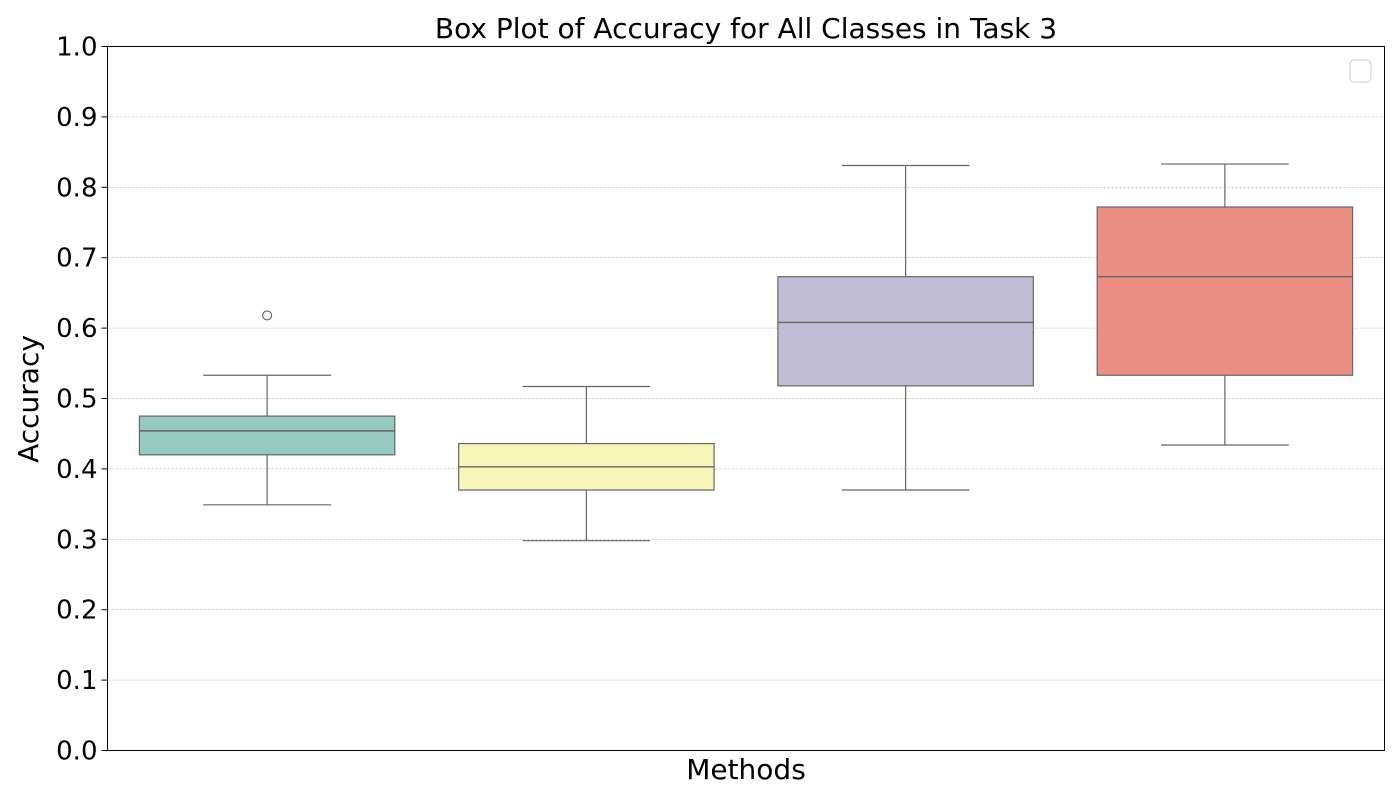 This screenshot has width=1400, height=800. What do you see at coordinates (76, 329) in the screenshot?
I see `y-tick-label: 0.6` at bounding box center [76, 329].